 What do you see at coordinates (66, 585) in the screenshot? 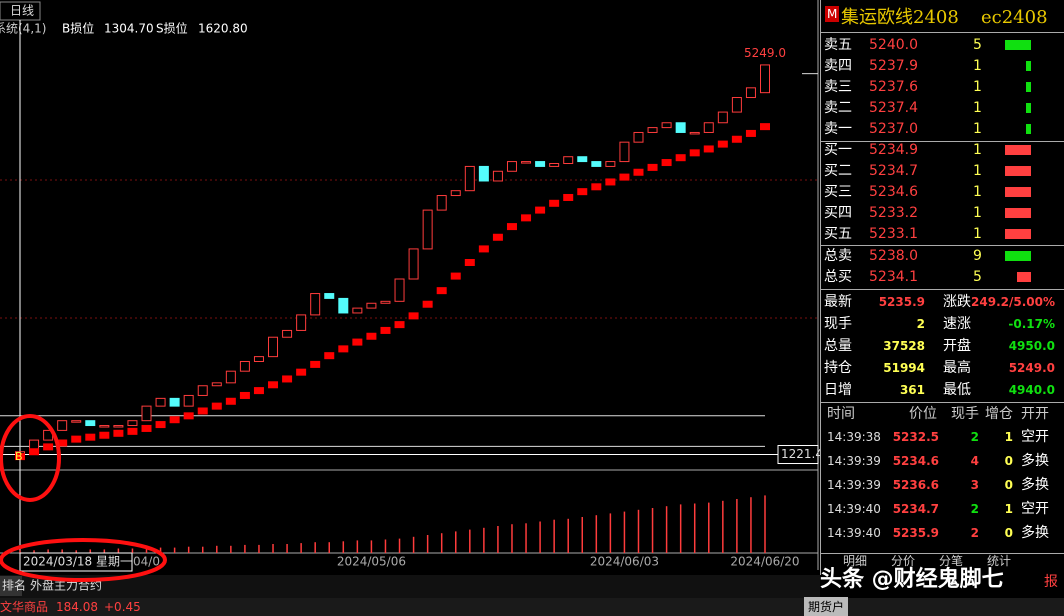
I see `contract: 外盘主力合约` at bounding box center [66, 585].